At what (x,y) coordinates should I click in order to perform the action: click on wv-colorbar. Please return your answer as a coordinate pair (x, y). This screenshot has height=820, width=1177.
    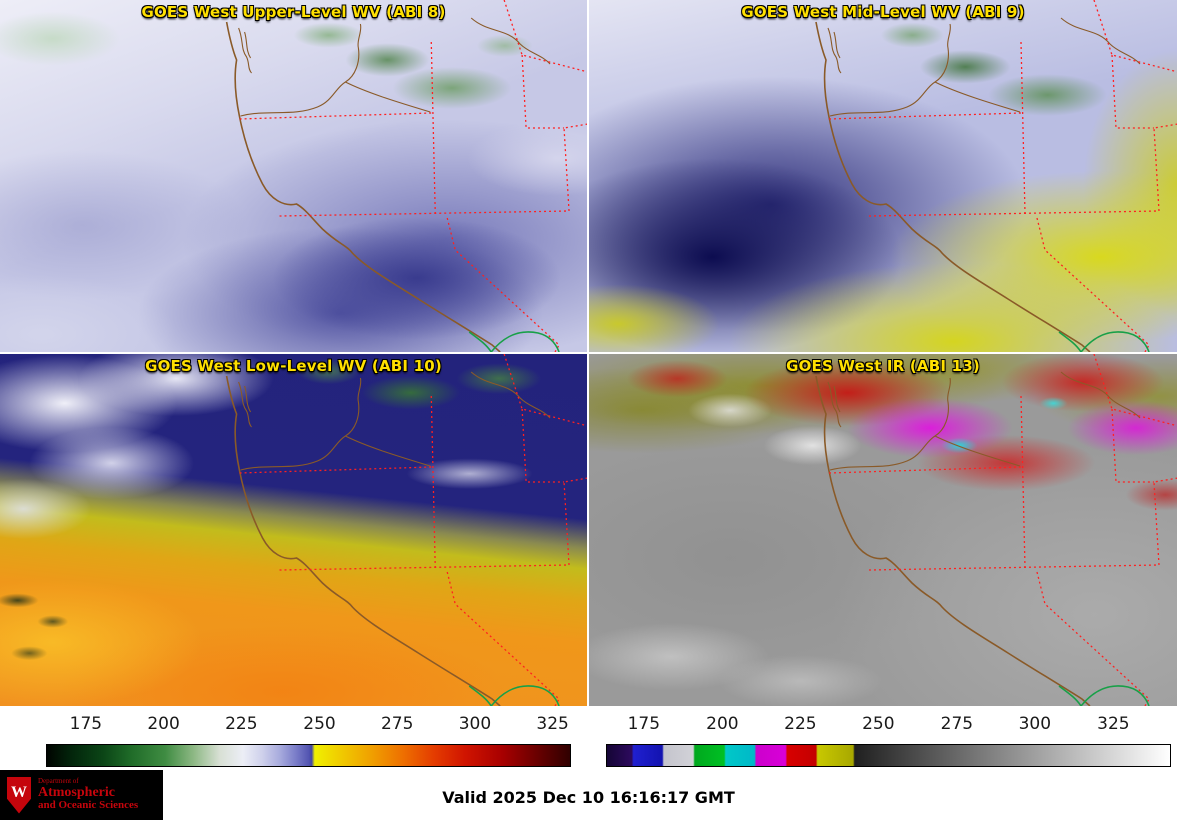
    Looking at the image, I should click on (308, 755).